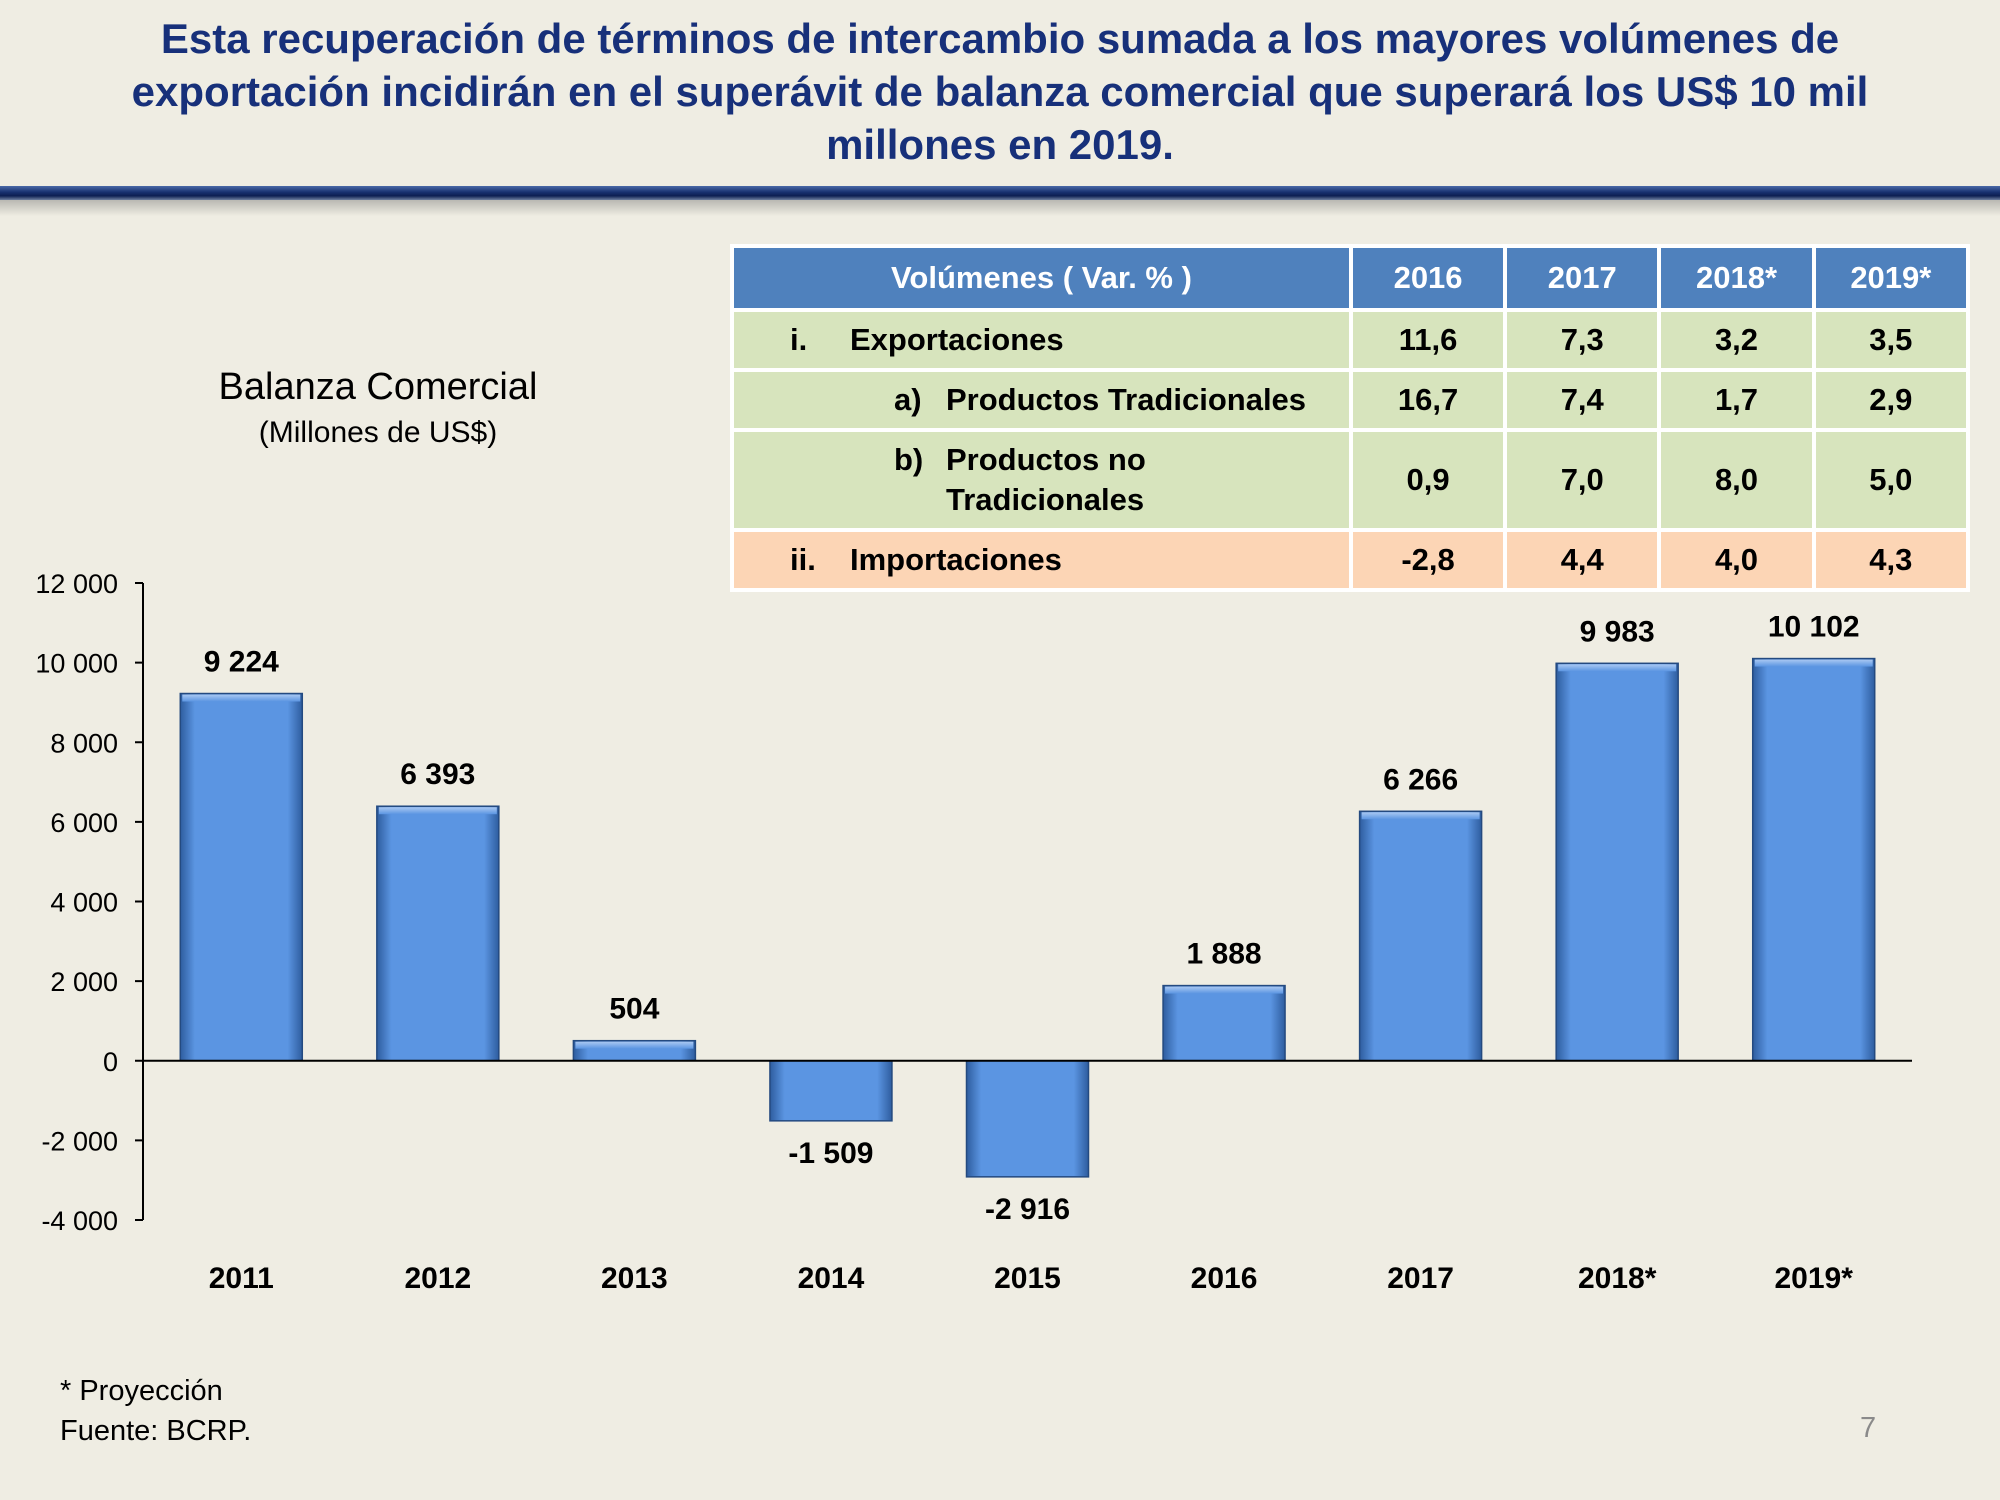 The width and height of the screenshot is (2000, 1500). I want to click on table-row-label: ii. Importaciones, so click(1041, 560).